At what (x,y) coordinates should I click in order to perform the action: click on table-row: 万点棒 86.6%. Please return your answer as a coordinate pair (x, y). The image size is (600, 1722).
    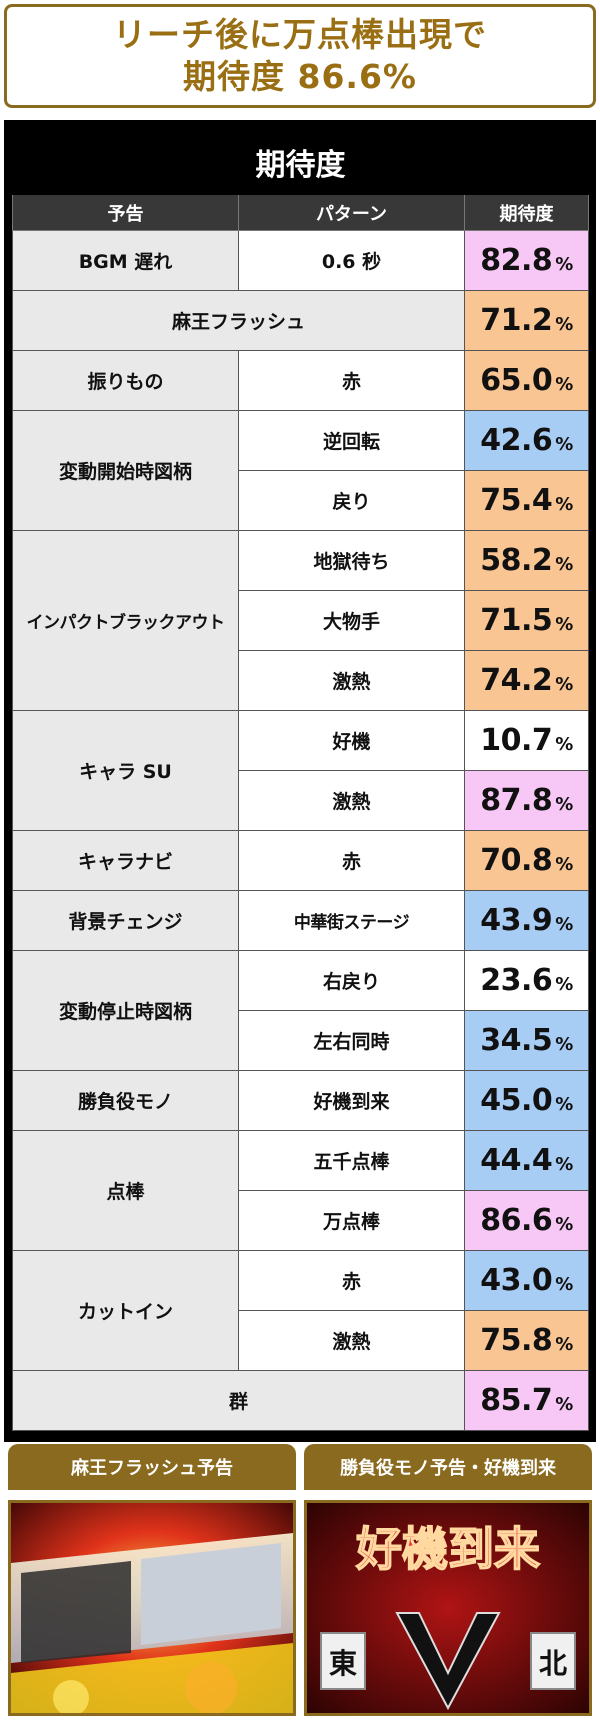
    Looking at the image, I should click on (301, 1220).